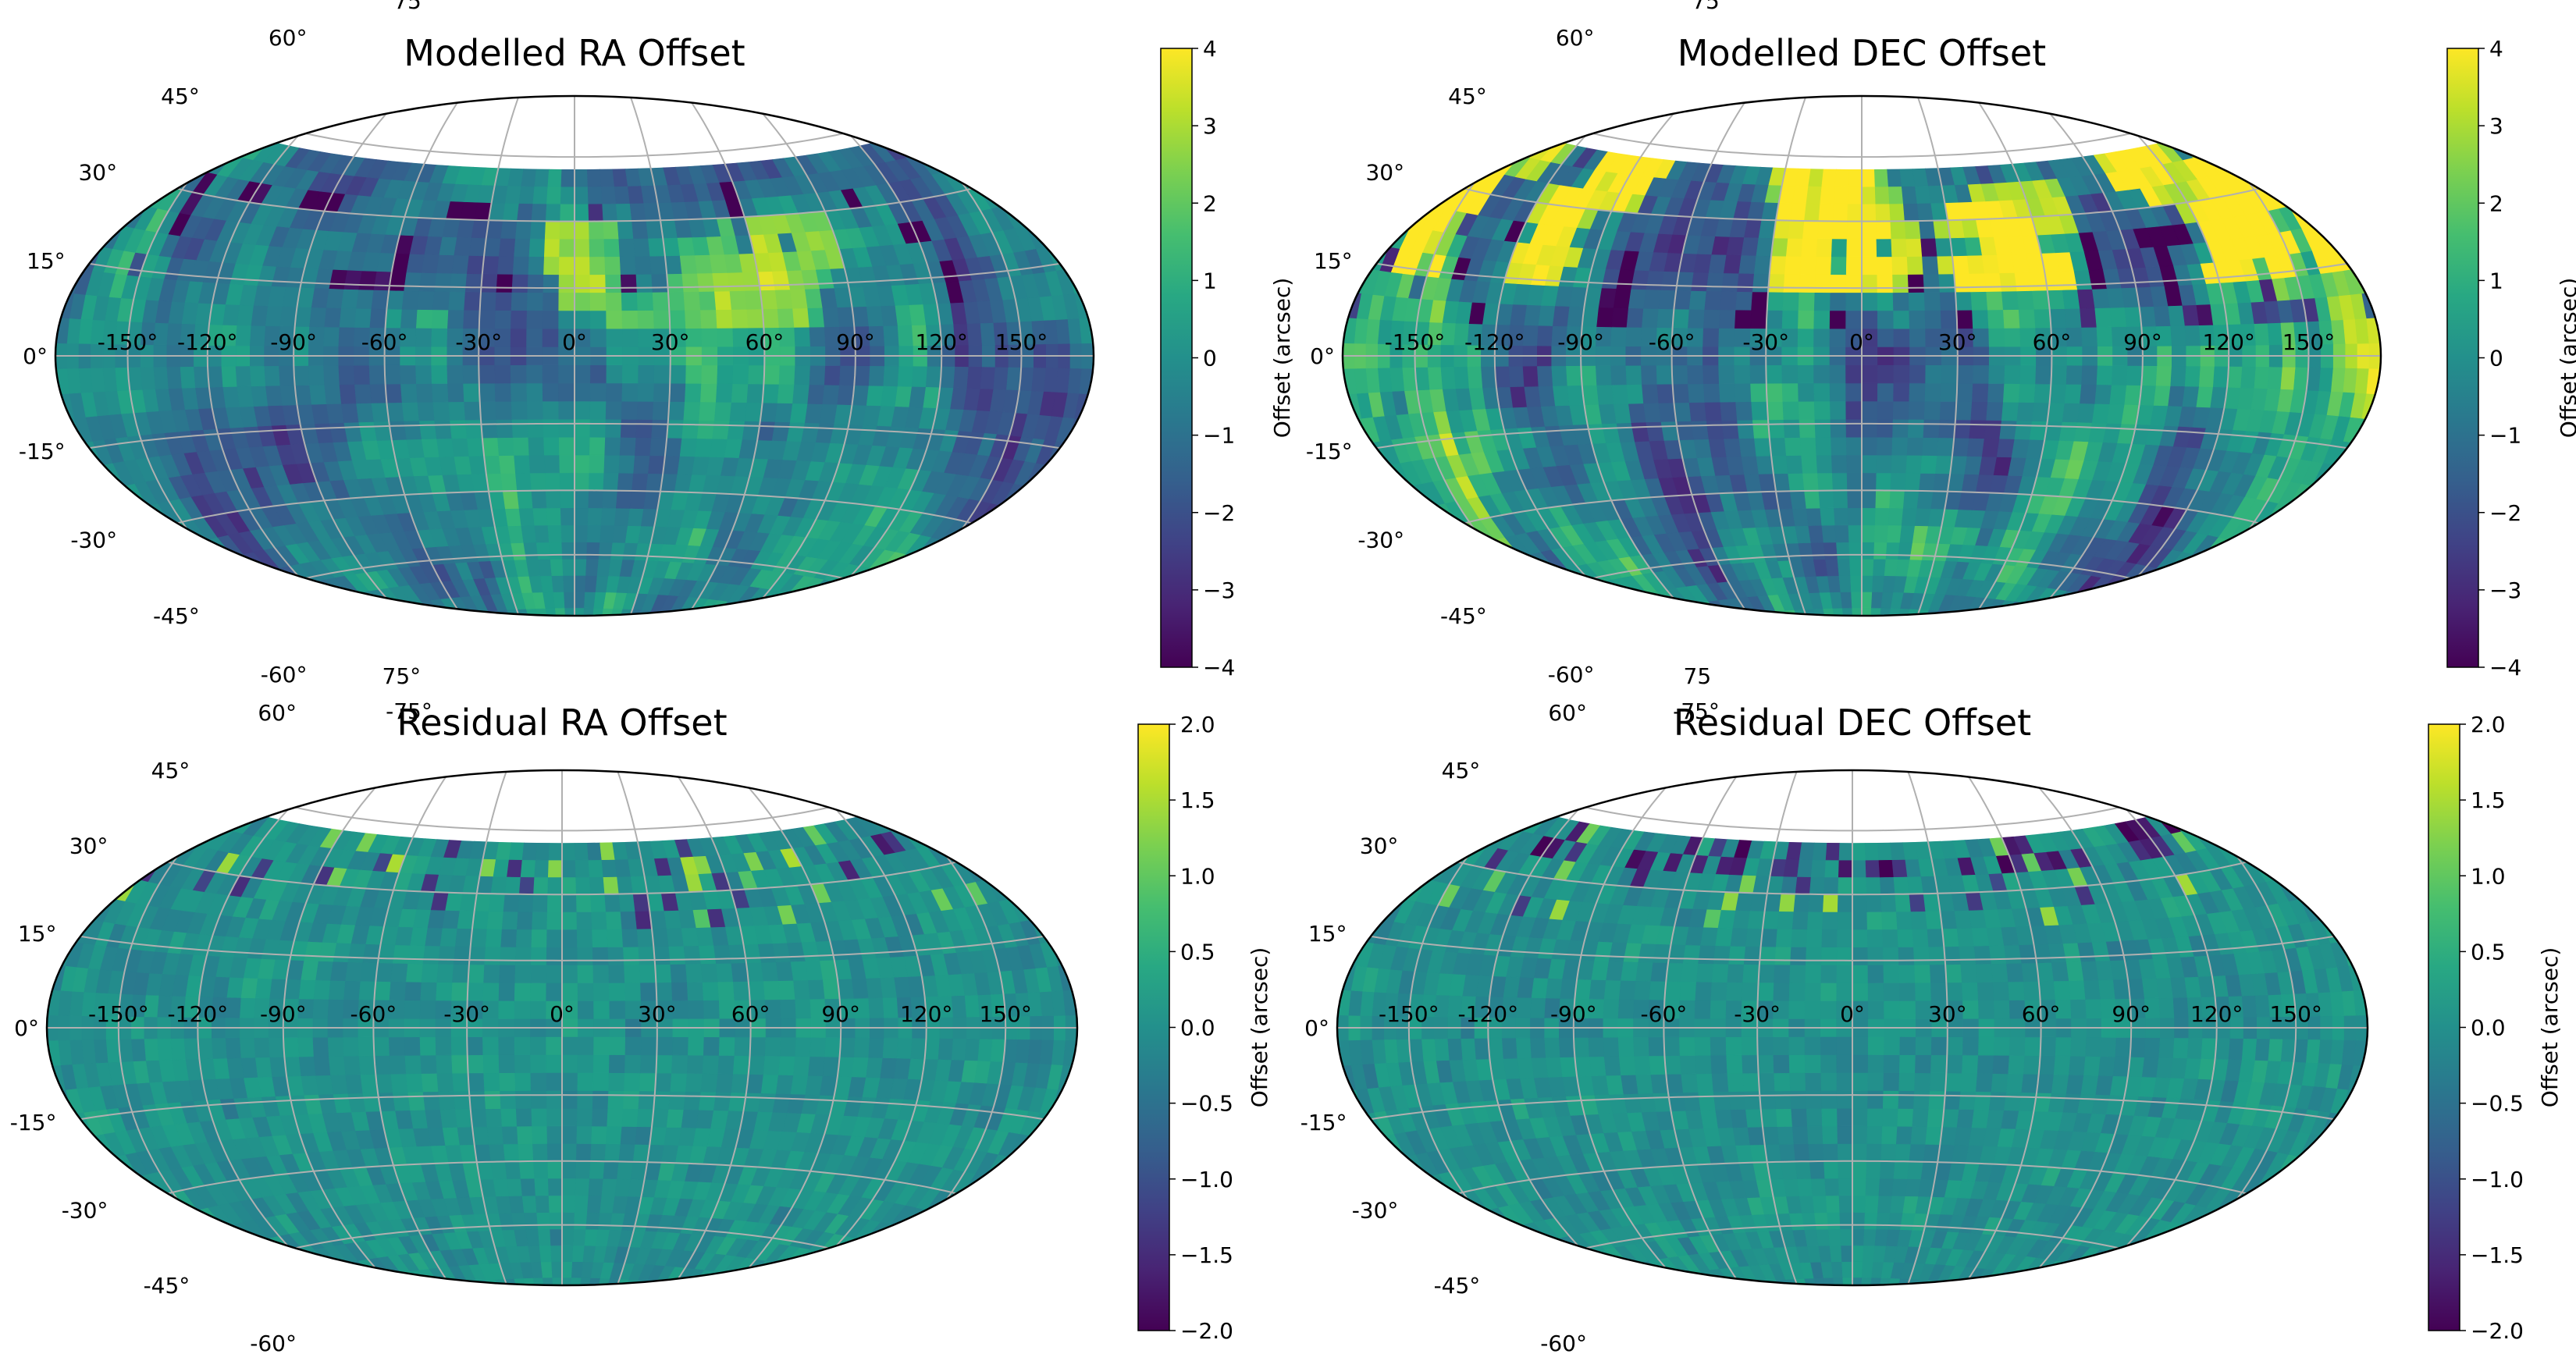  What do you see at coordinates (2052, 342) in the screenshot?
I see `lon-tick-label: 60°` at bounding box center [2052, 342].